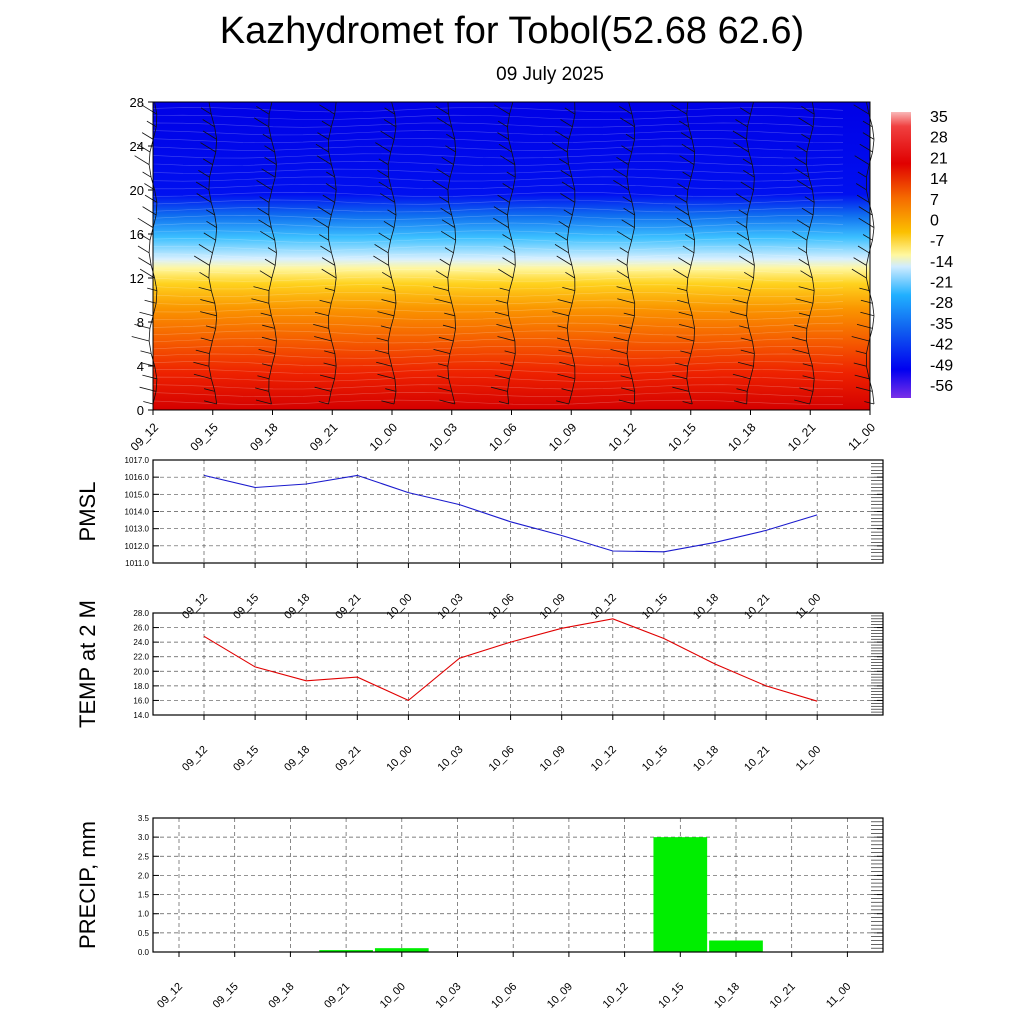 The height and width of the screenshot is (1024, 1024). What do you see at coordinates (141, 628) in the screenshot?
I see `y-tick-label: 26.0` at bounding box center [141, 628].